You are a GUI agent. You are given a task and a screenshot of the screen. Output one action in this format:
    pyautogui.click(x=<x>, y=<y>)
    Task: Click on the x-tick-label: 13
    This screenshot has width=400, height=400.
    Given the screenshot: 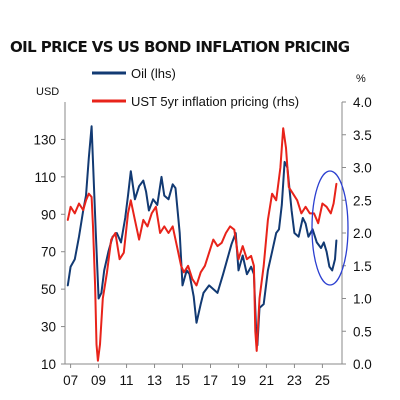 What is the action you would take?
    pyautogui.click(x=154, y=380)
    